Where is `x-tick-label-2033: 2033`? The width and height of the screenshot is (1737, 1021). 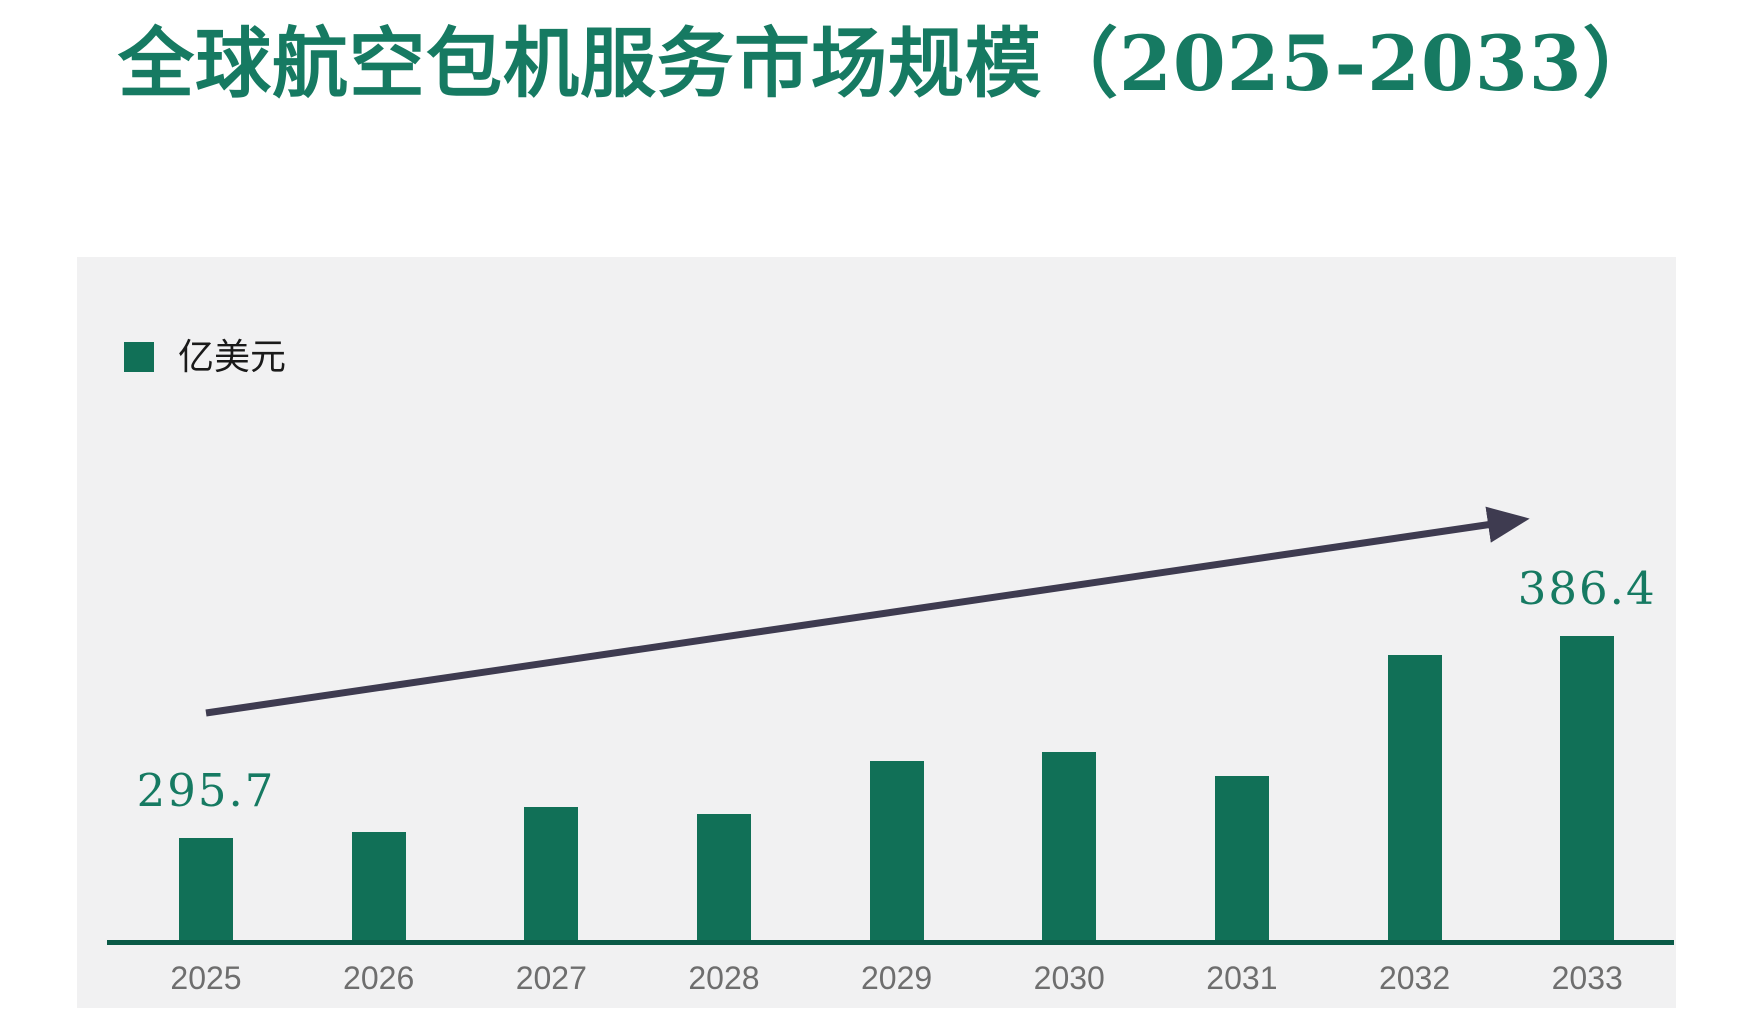 x-tick-label-2033: 2033 is located at coordinates (1587, 978).